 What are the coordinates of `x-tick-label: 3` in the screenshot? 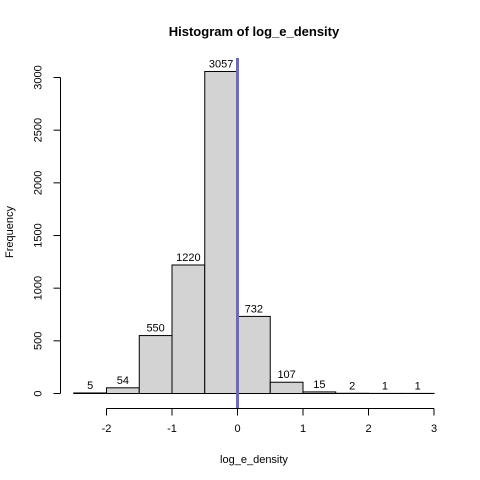 It's located at (434, 429).